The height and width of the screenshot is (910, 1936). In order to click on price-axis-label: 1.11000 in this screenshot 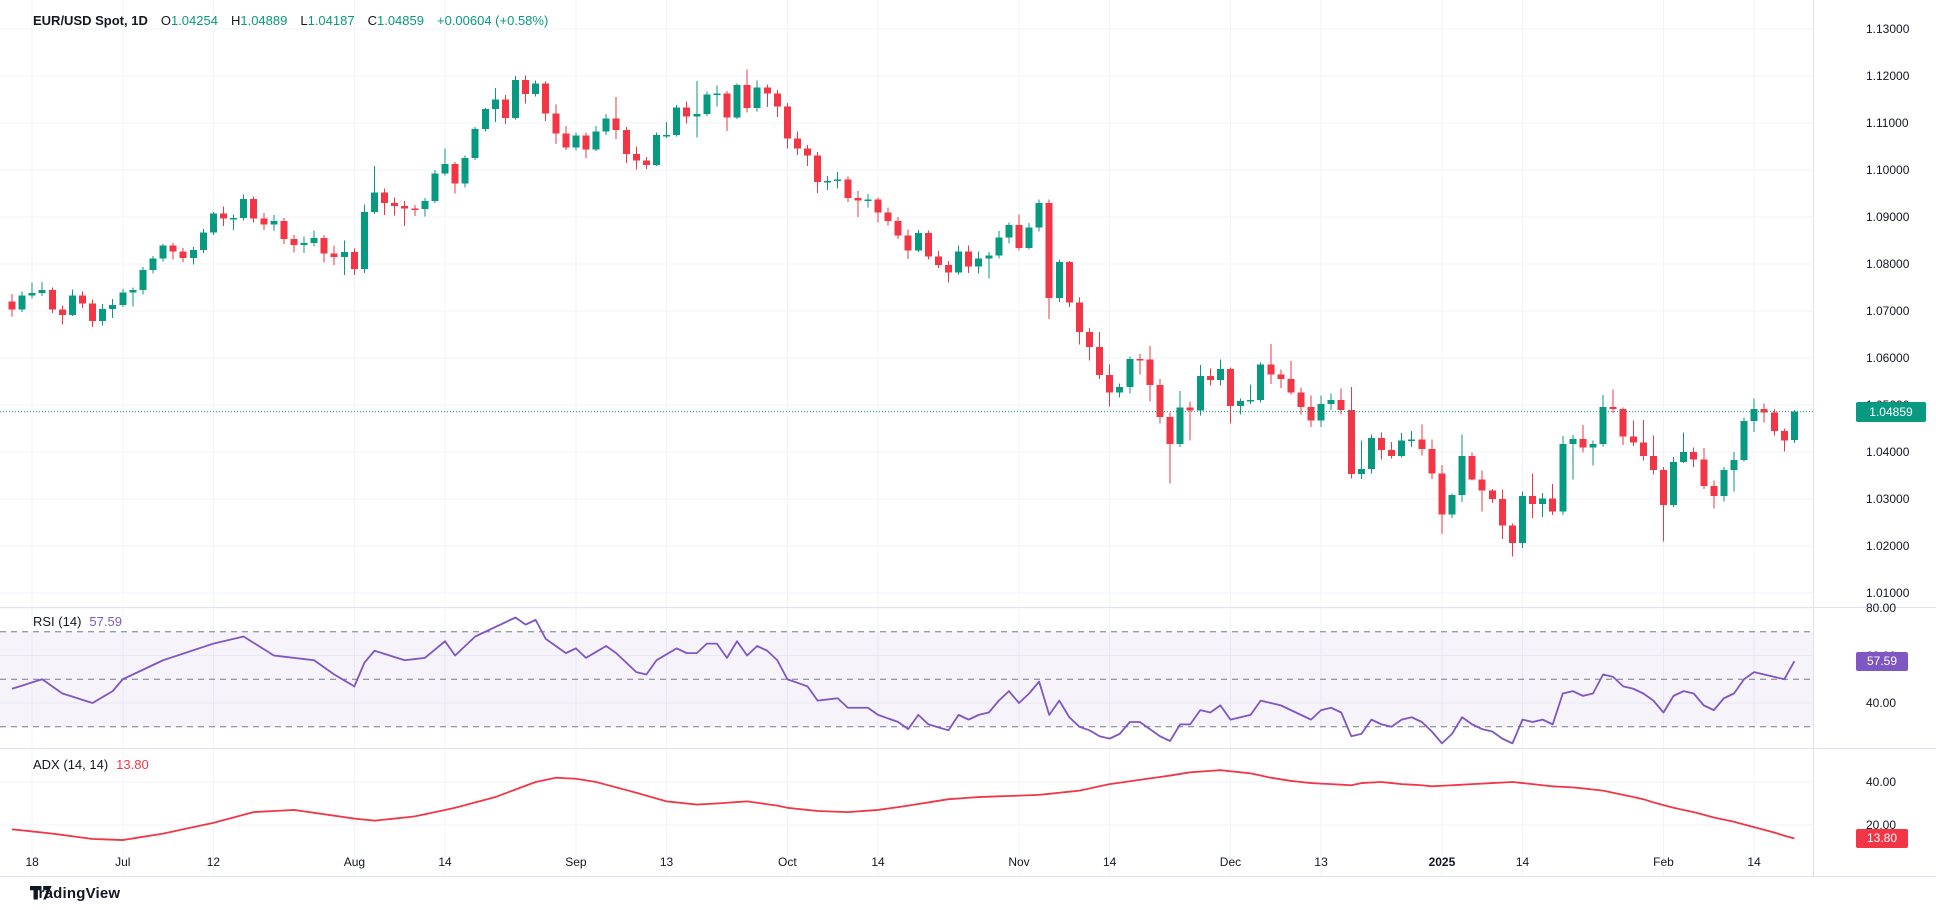, I will do `click(1887, 123)`.